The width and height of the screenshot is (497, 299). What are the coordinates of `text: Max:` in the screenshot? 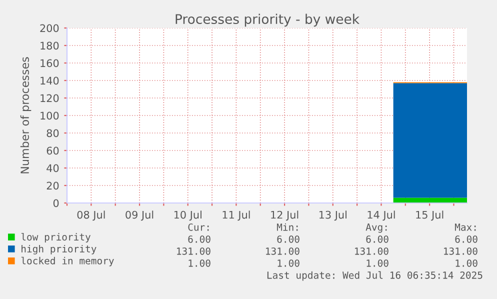 It's located at (465, 227).